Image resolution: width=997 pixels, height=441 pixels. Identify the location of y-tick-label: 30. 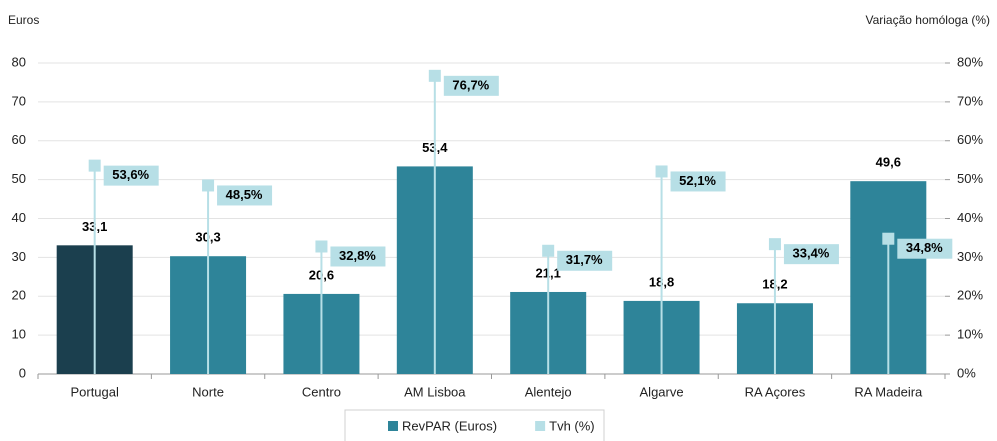
(19, 256).